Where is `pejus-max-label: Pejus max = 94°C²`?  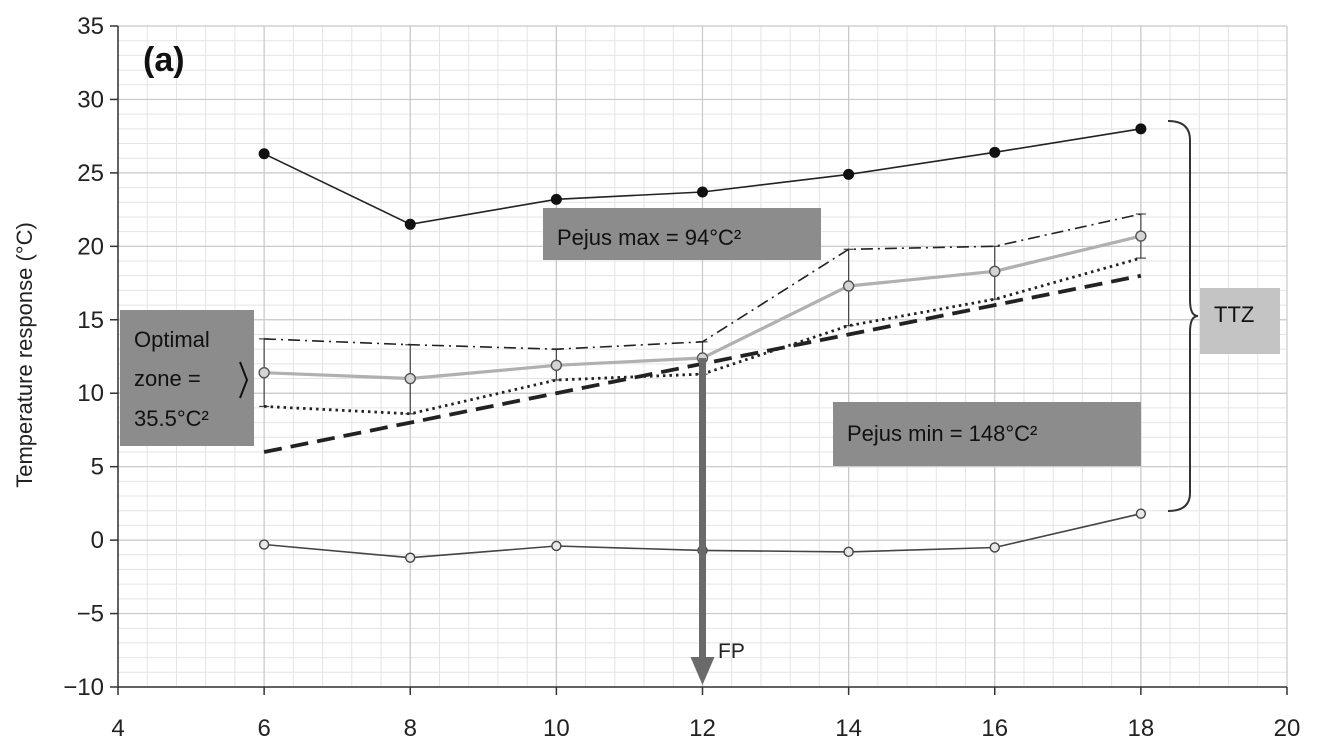 pejus-max-label: Pejus max = 94°C² is located at coordinates (649, 237).